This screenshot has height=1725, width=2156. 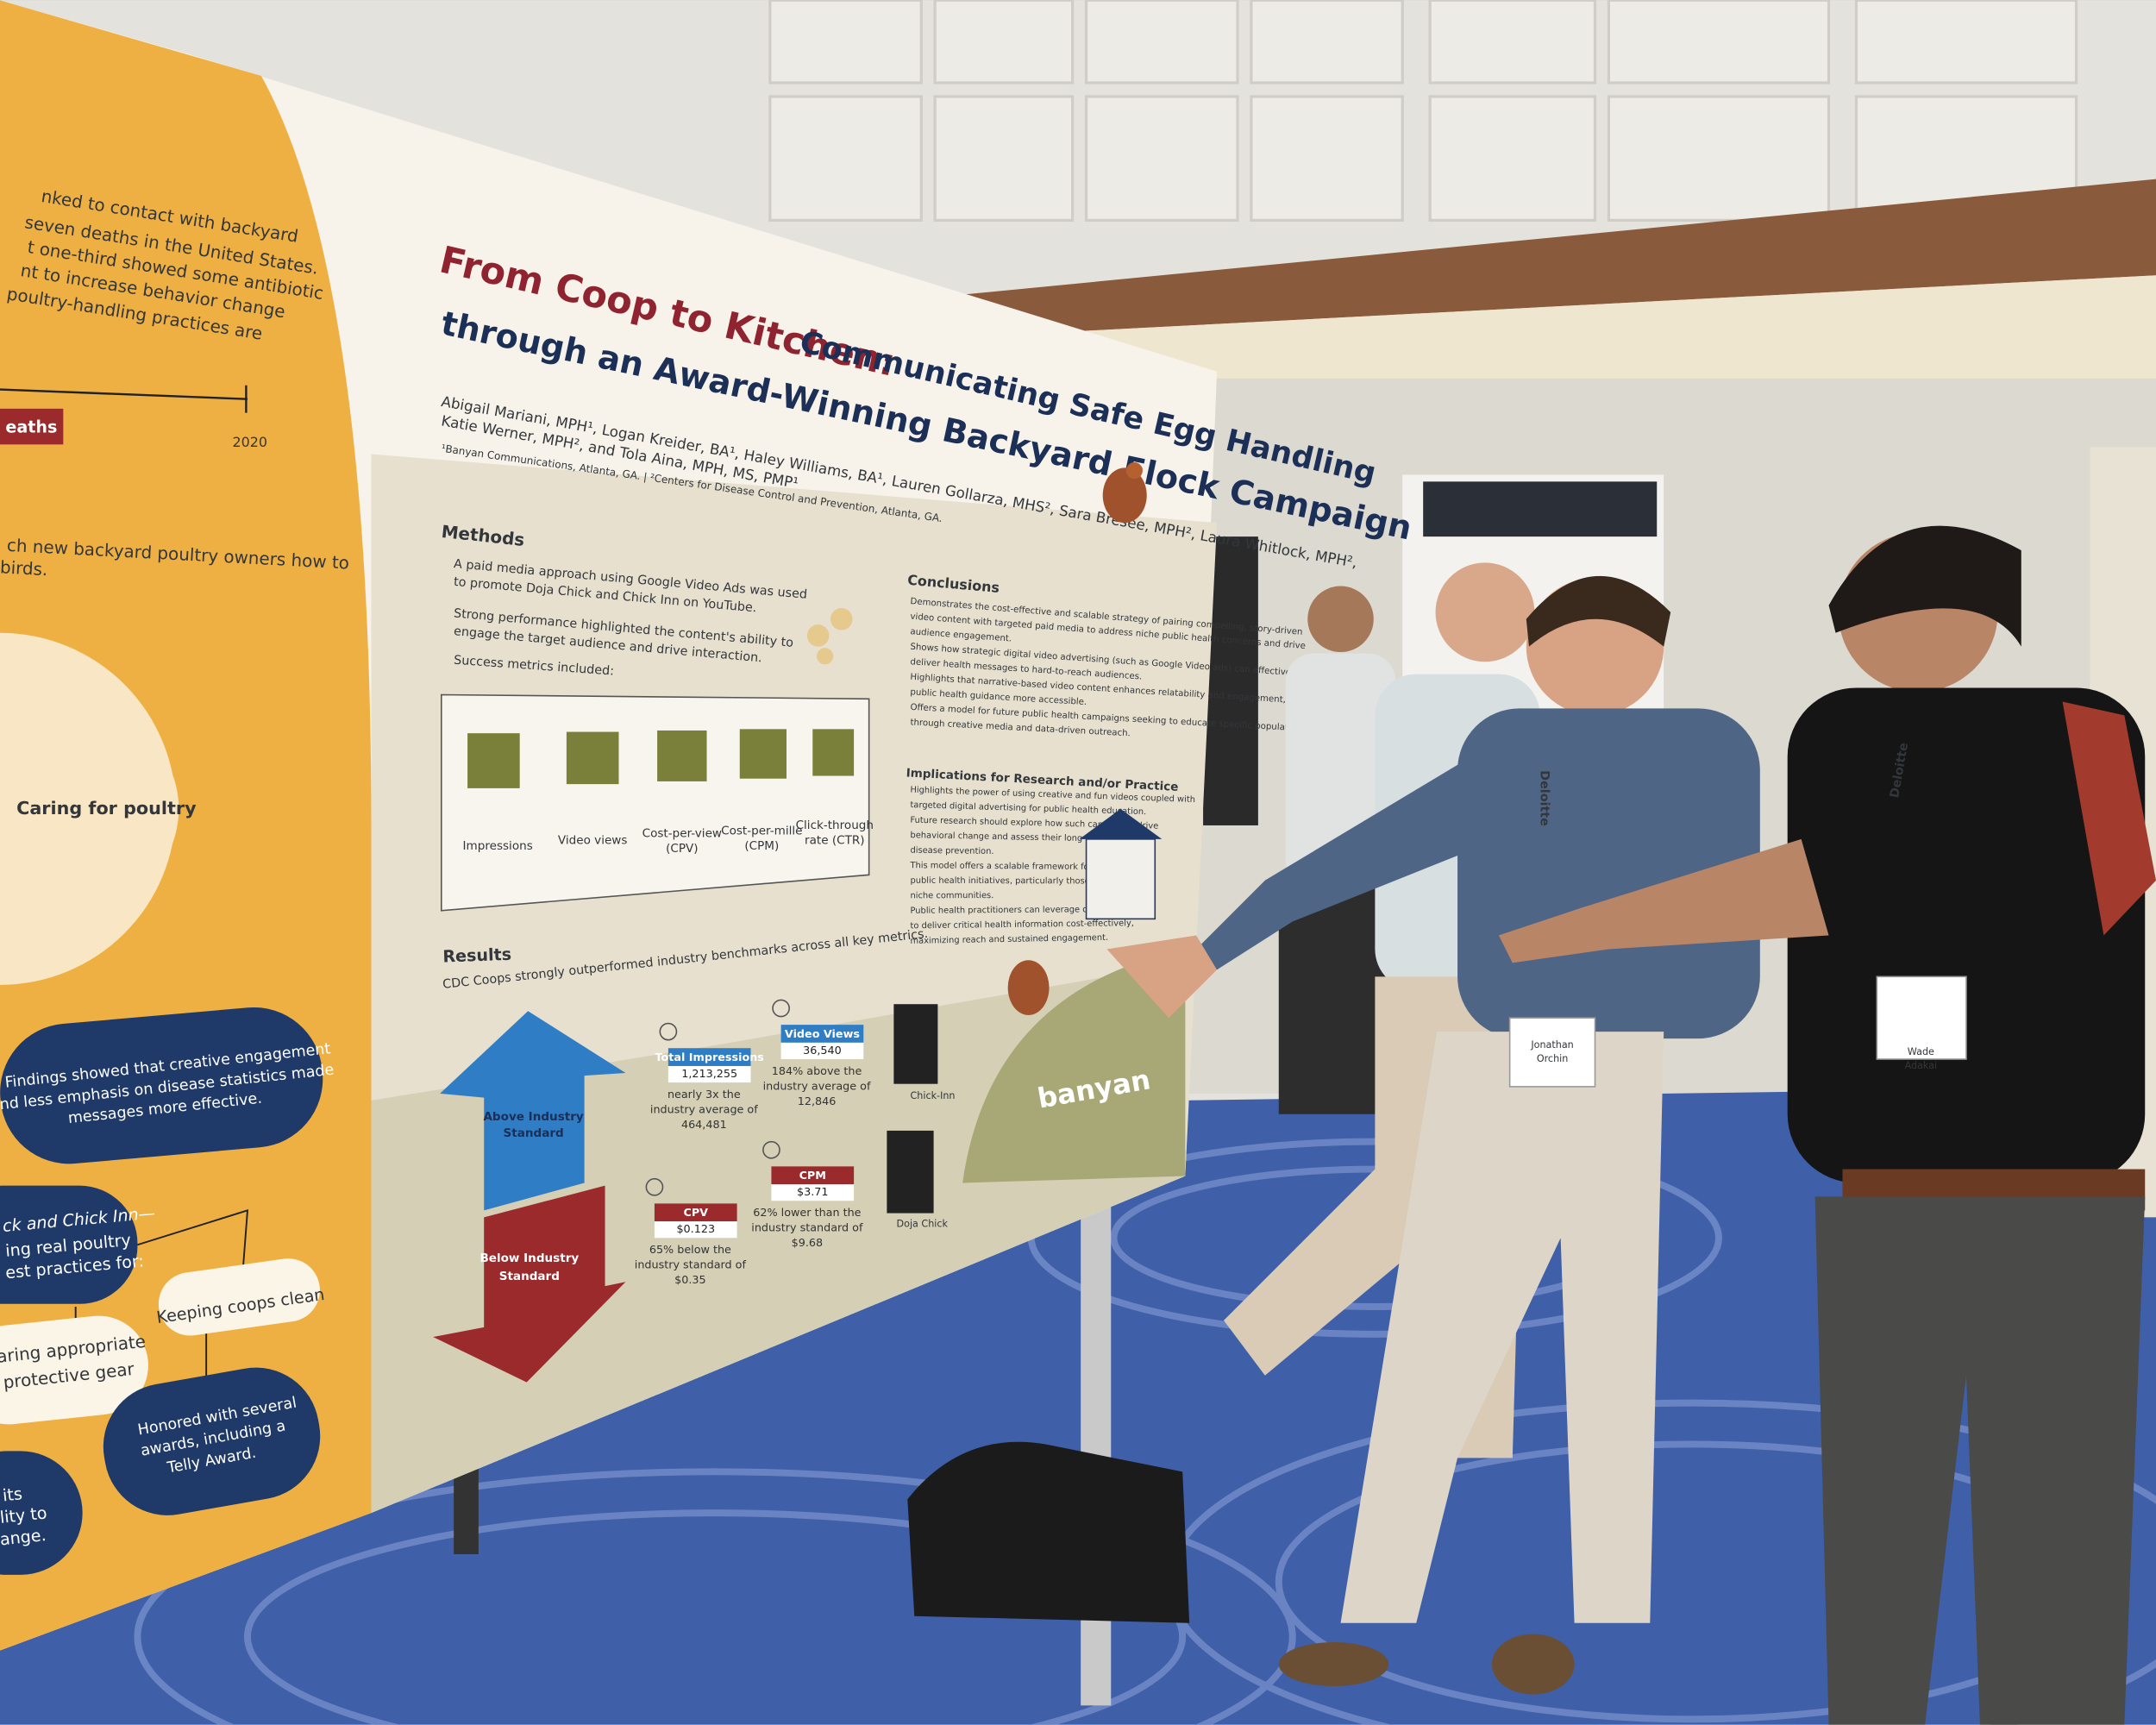 I want to click on cut: its lity to ange., so click(x=24, y=1517).